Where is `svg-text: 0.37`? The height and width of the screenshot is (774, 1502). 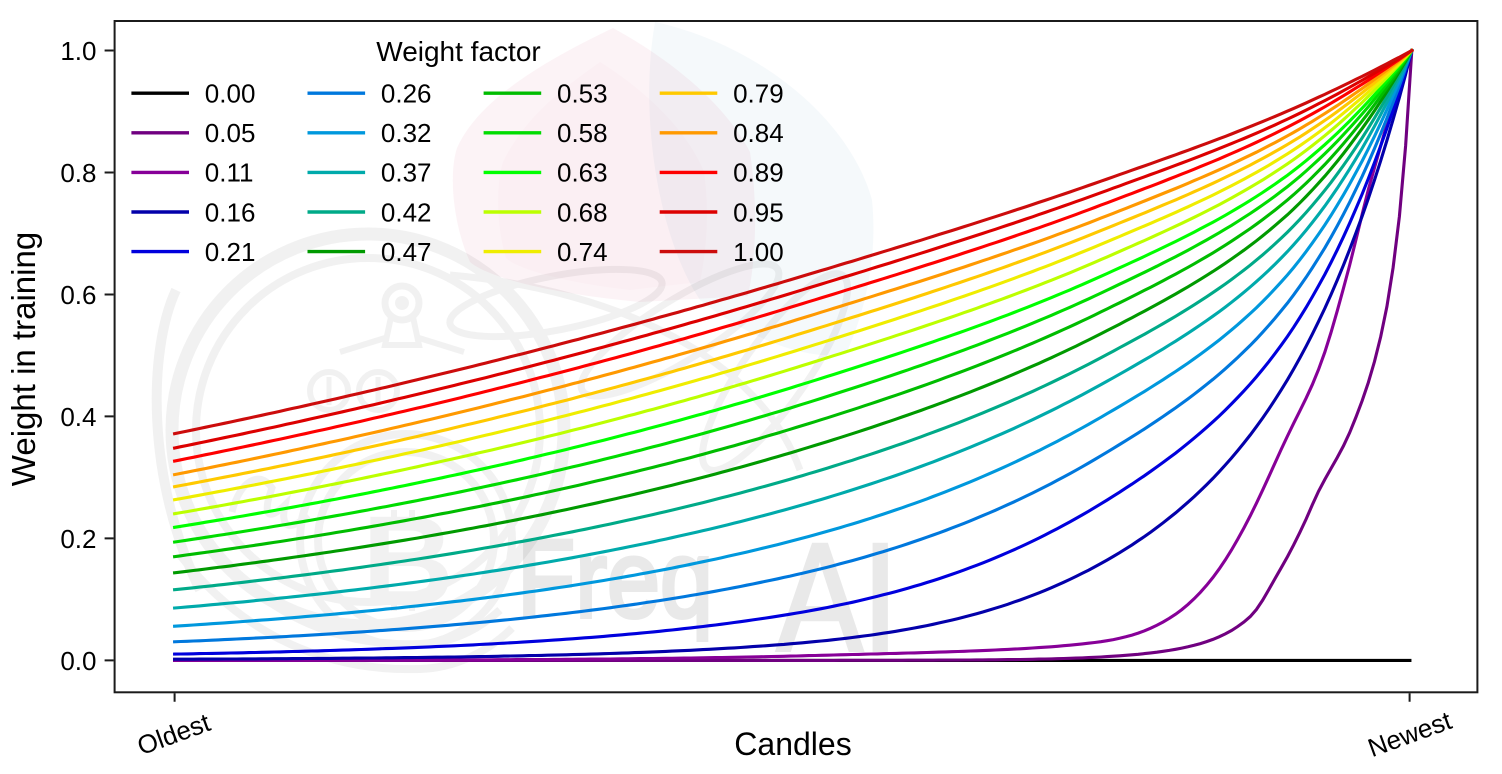 svg-text: 0.37 is located at coordinates (406, 173).